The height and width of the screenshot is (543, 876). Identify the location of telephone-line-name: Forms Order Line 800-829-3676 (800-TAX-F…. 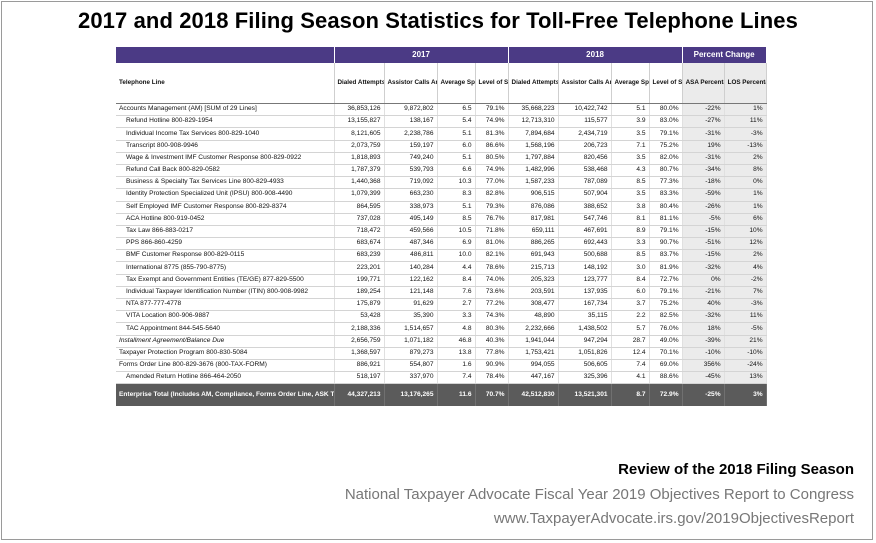
(225, 366).